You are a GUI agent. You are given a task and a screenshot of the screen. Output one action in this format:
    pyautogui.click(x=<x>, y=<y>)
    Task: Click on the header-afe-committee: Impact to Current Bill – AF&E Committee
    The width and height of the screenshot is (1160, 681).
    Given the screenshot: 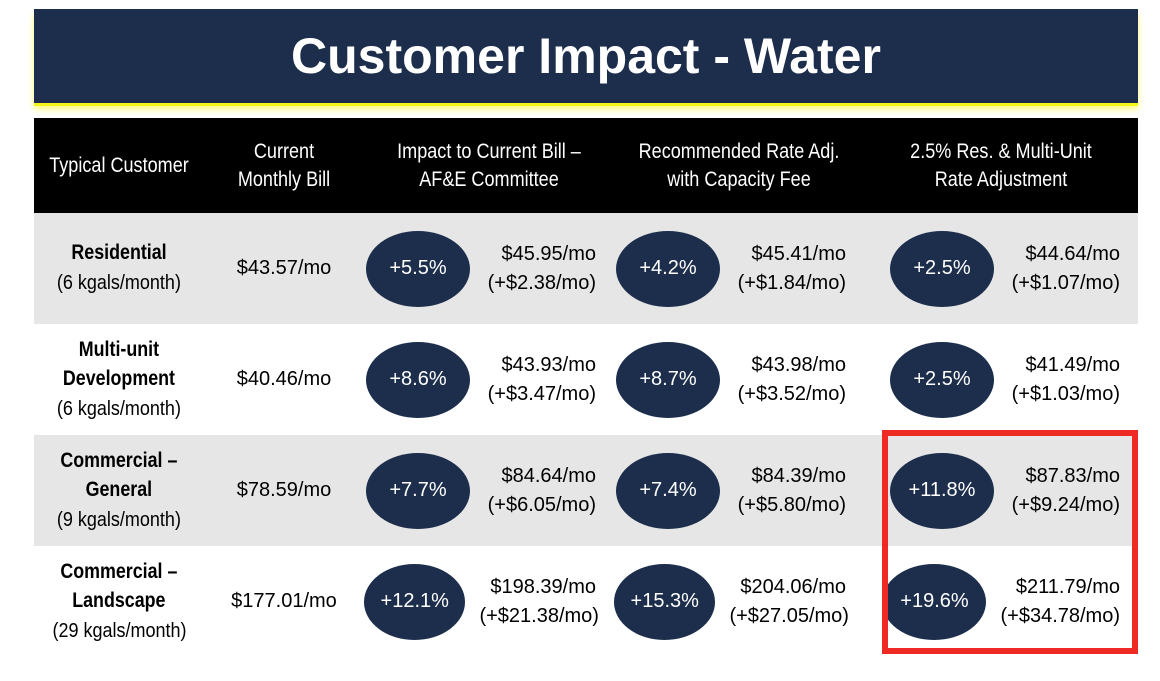 What is the action you would take?
    pyautogui.click(x=489, y=165)
    